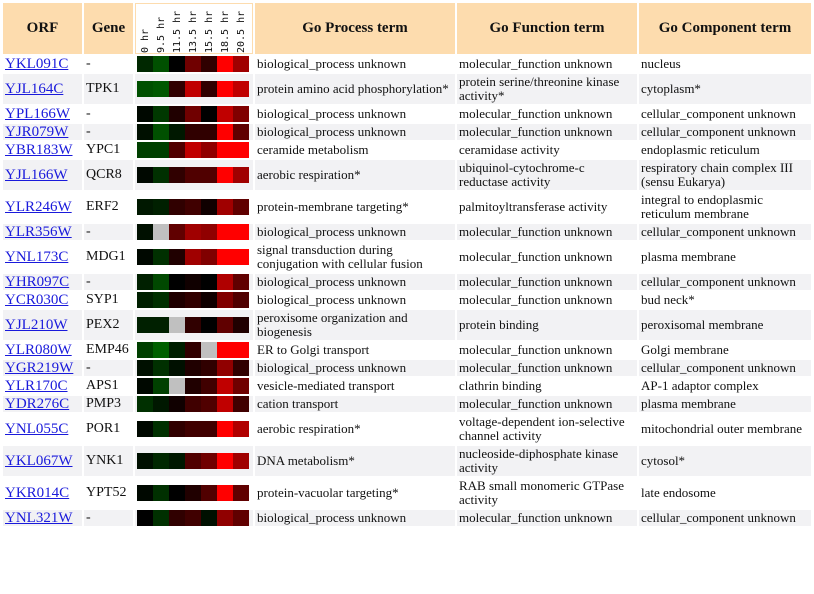 This screenshot has width=814, height=594. Describe the element at coordinates (106, 256) in the screenshot. I see `gene-cell: MDG1` at that location.